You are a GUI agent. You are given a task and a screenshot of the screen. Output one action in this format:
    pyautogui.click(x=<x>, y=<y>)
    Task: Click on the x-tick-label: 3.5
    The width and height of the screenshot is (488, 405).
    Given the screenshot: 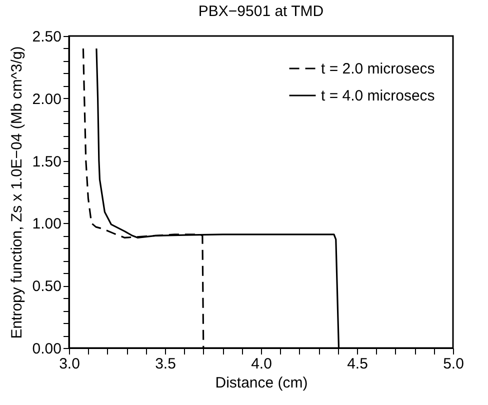 What is the action you would take?
    pyautogui.click(x=165, y=364)
    